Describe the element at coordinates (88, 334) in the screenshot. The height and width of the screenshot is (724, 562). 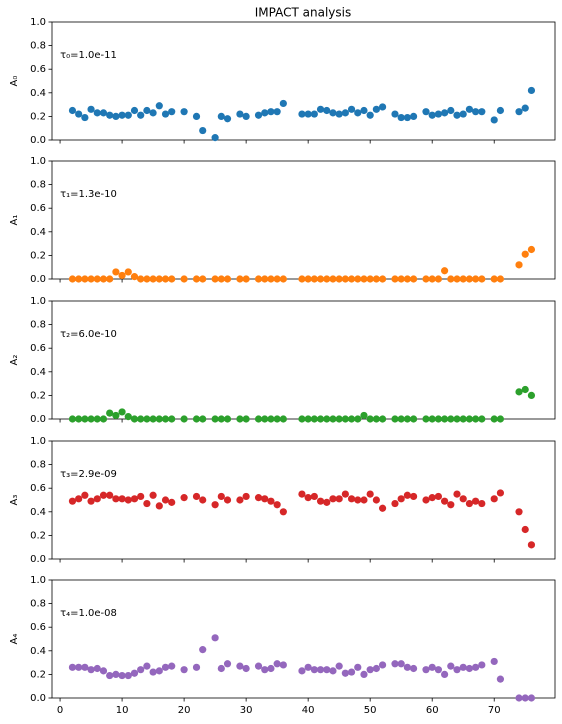
I see `annotation: τ₂=6.0e-10` at that location.